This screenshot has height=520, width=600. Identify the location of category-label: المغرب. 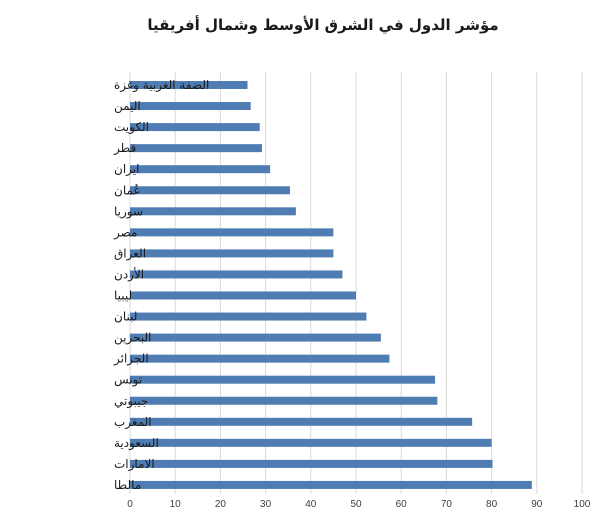
(133, 422).